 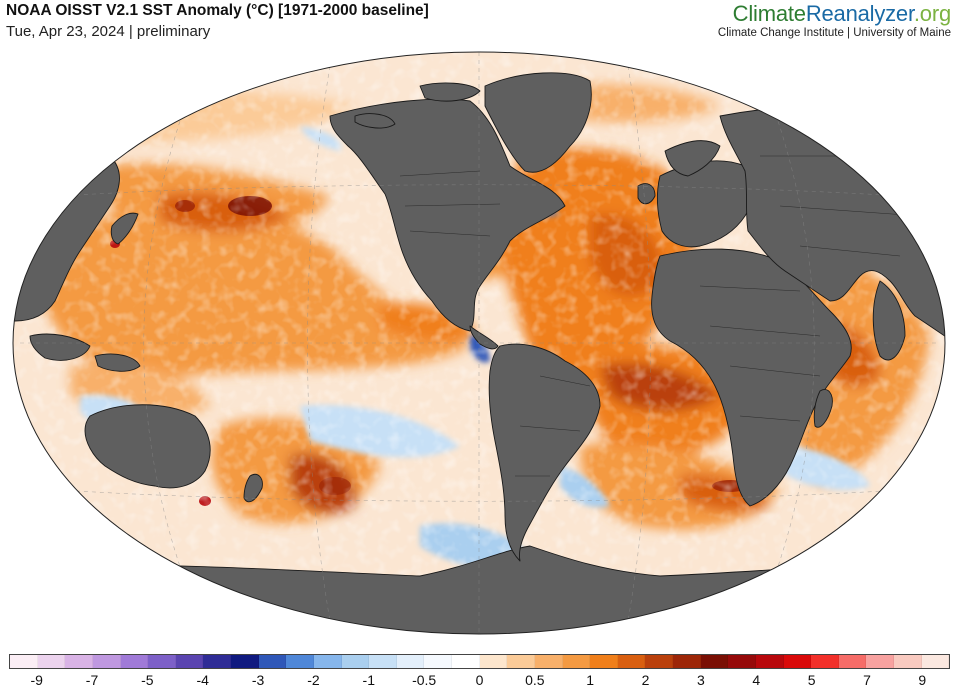 What do you see at coordinates (859, 13) in the screenshot?
I see `brand-name-part2: Reanalyzer` at bounding box center [859, 13].